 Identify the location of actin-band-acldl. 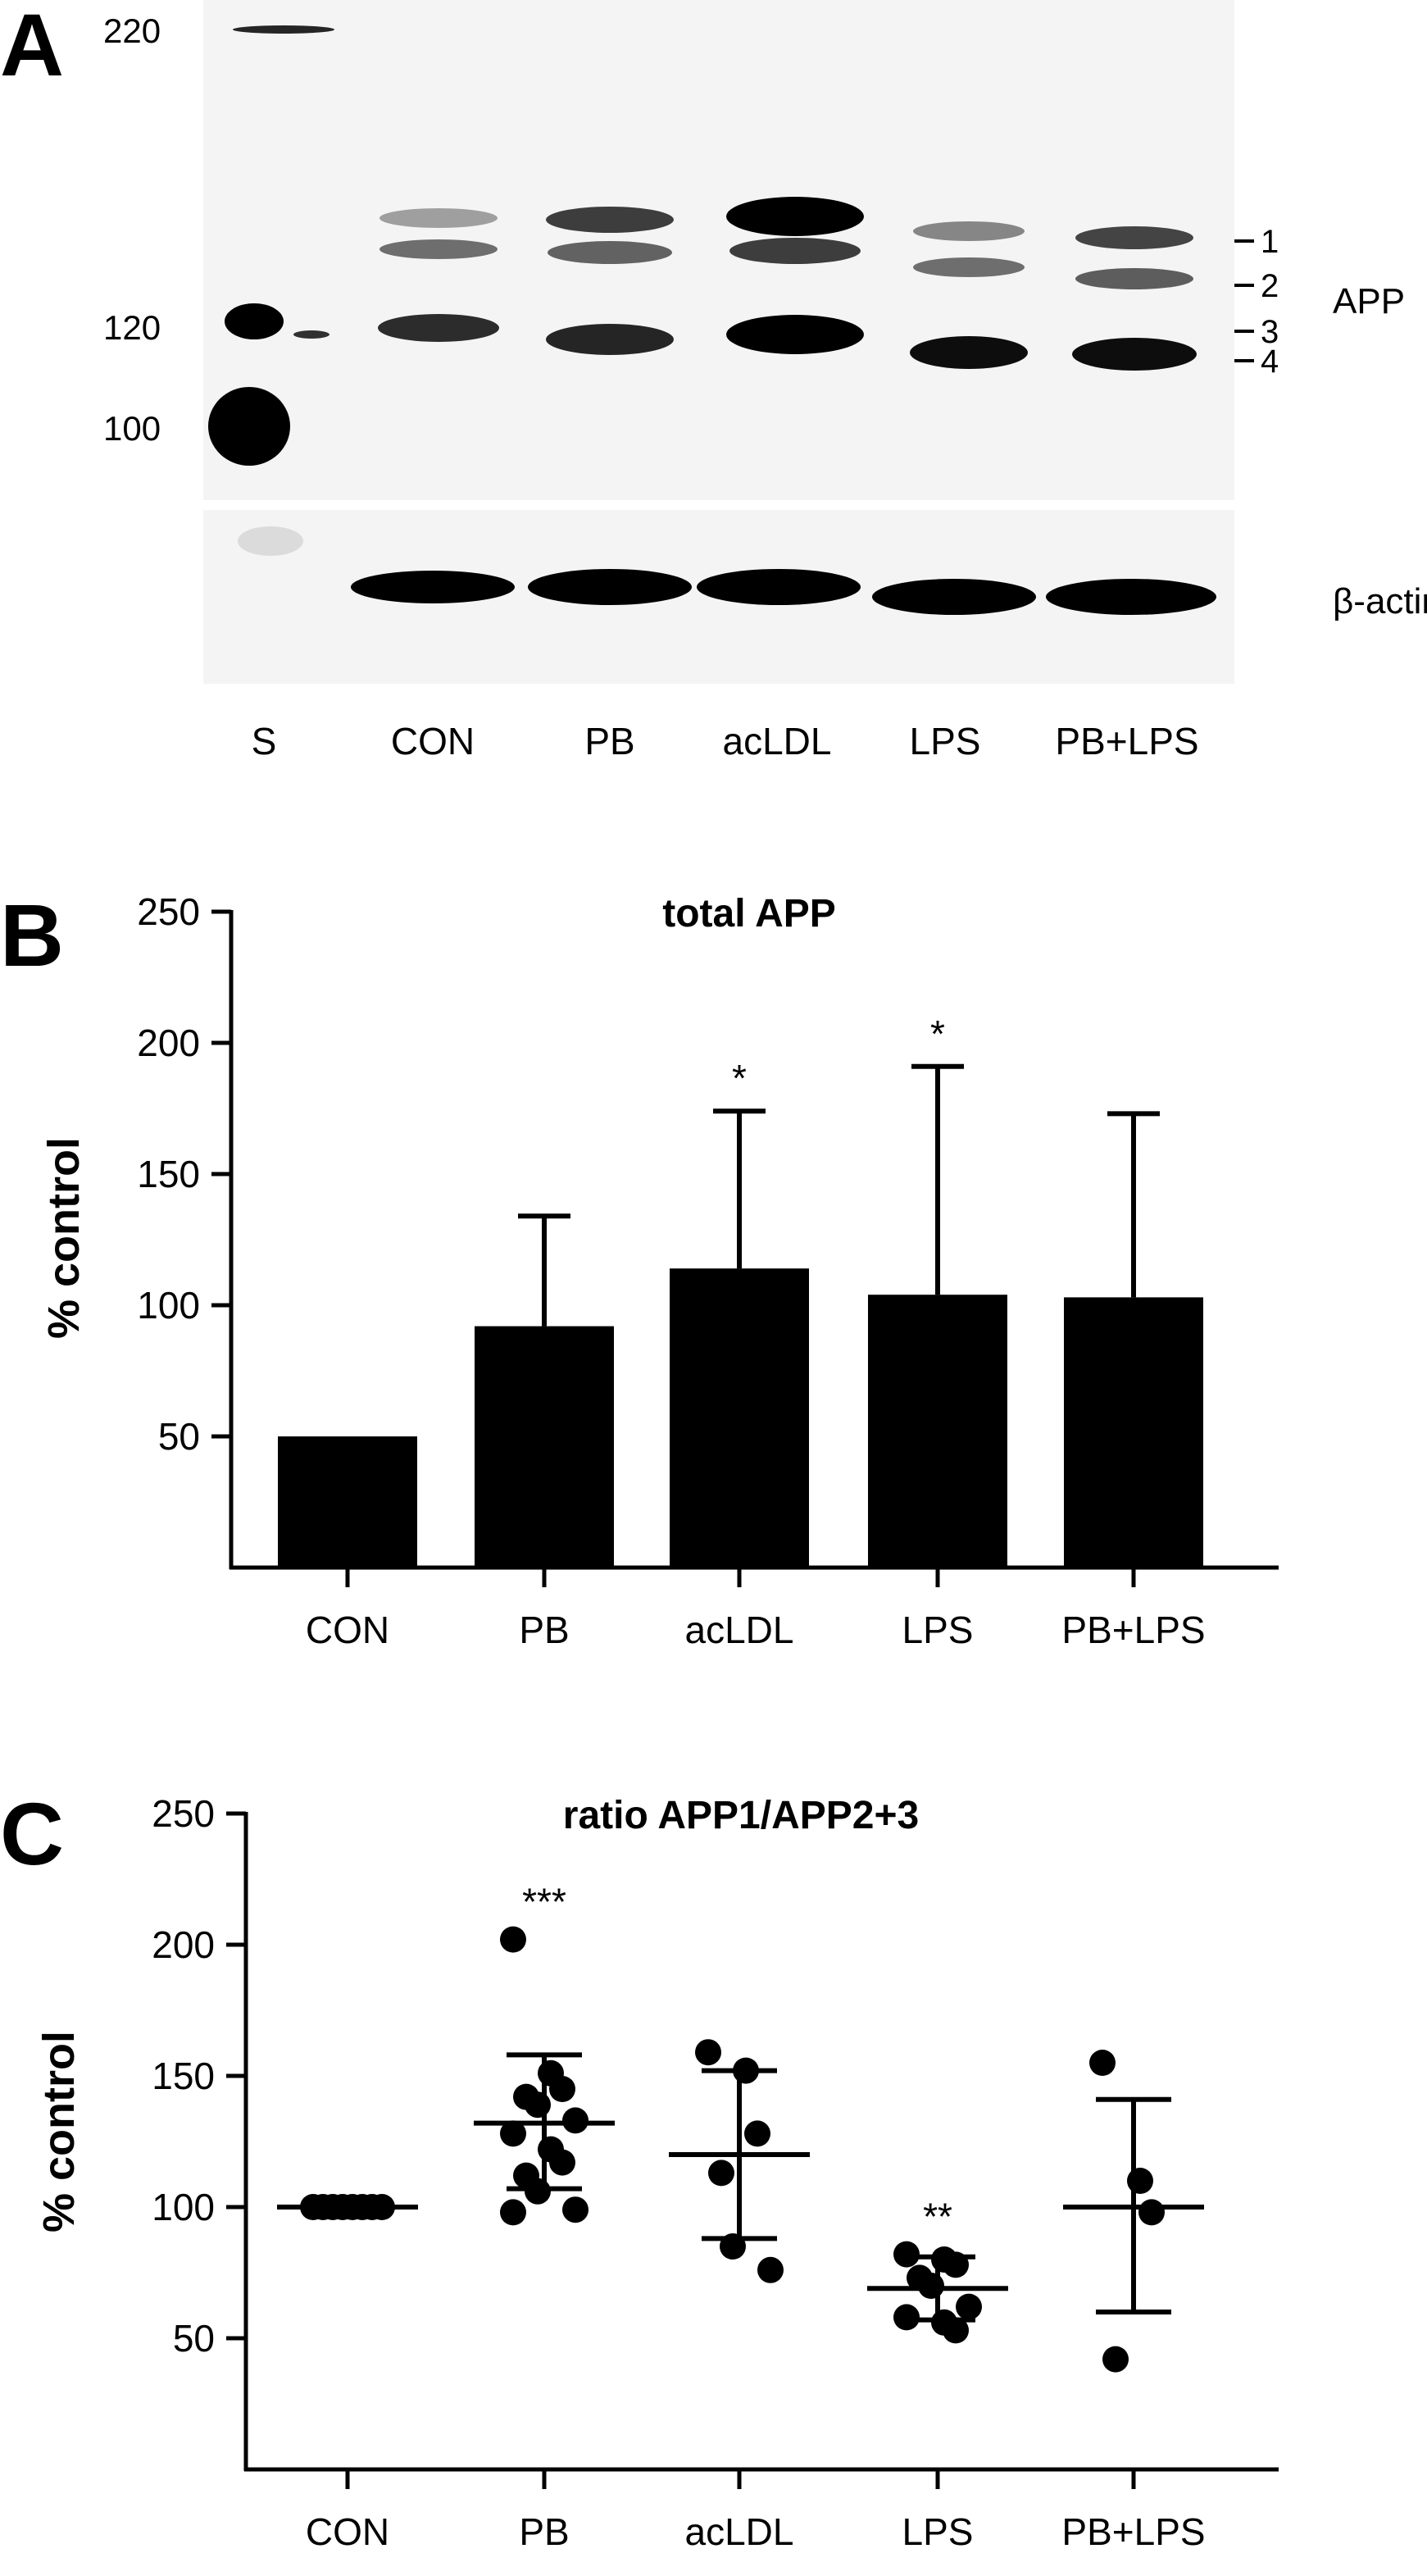
(779, 587).